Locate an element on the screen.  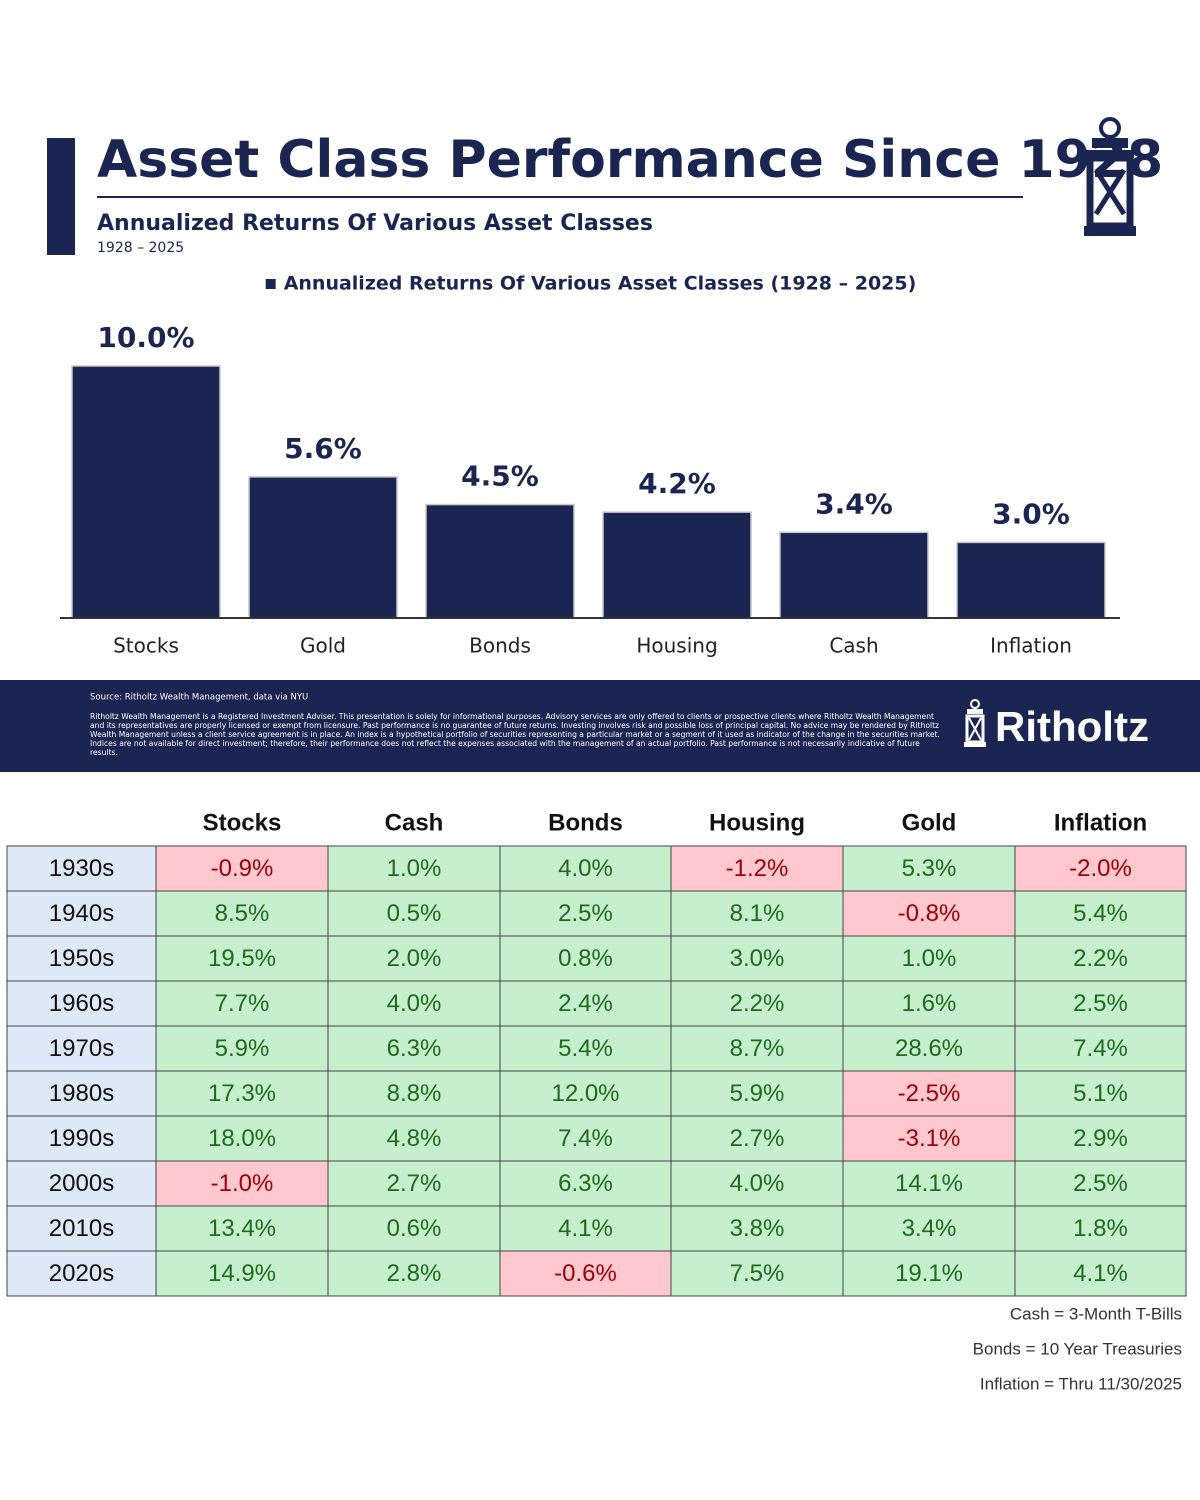
cell-value: 0.8% is located at coordinates (585, 958).